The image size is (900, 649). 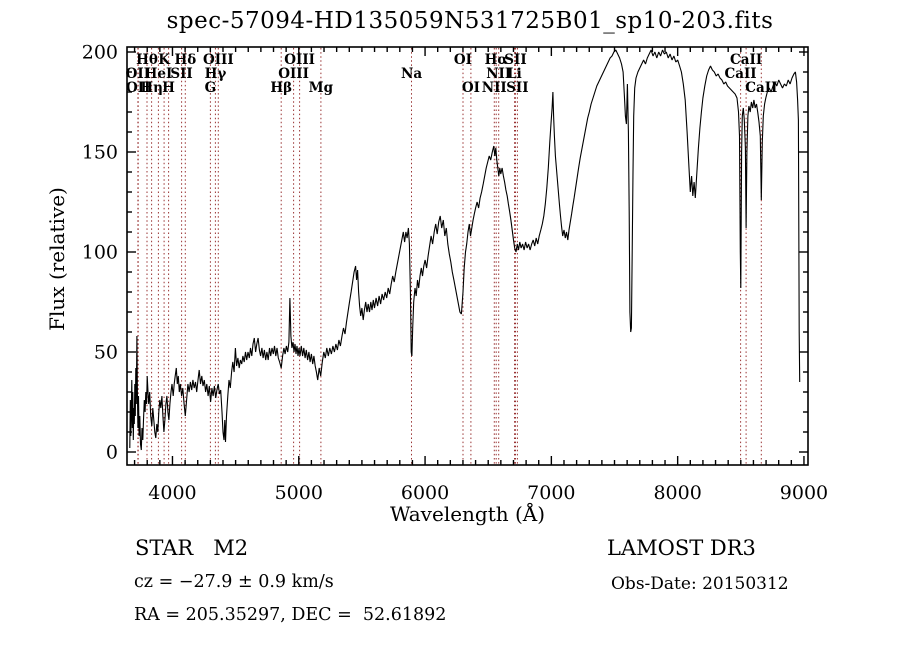 I want to click on spectral-line-label: K, so click(x=164, y=60).